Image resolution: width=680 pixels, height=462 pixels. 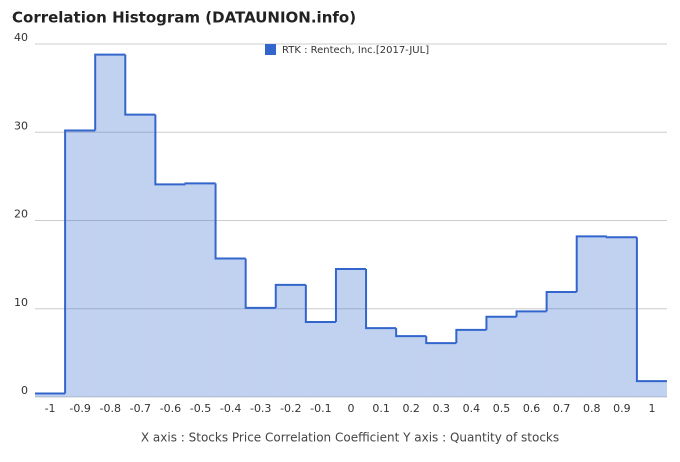 I want to click on x-tick-label: -0.2, so click(x=290, y=408).